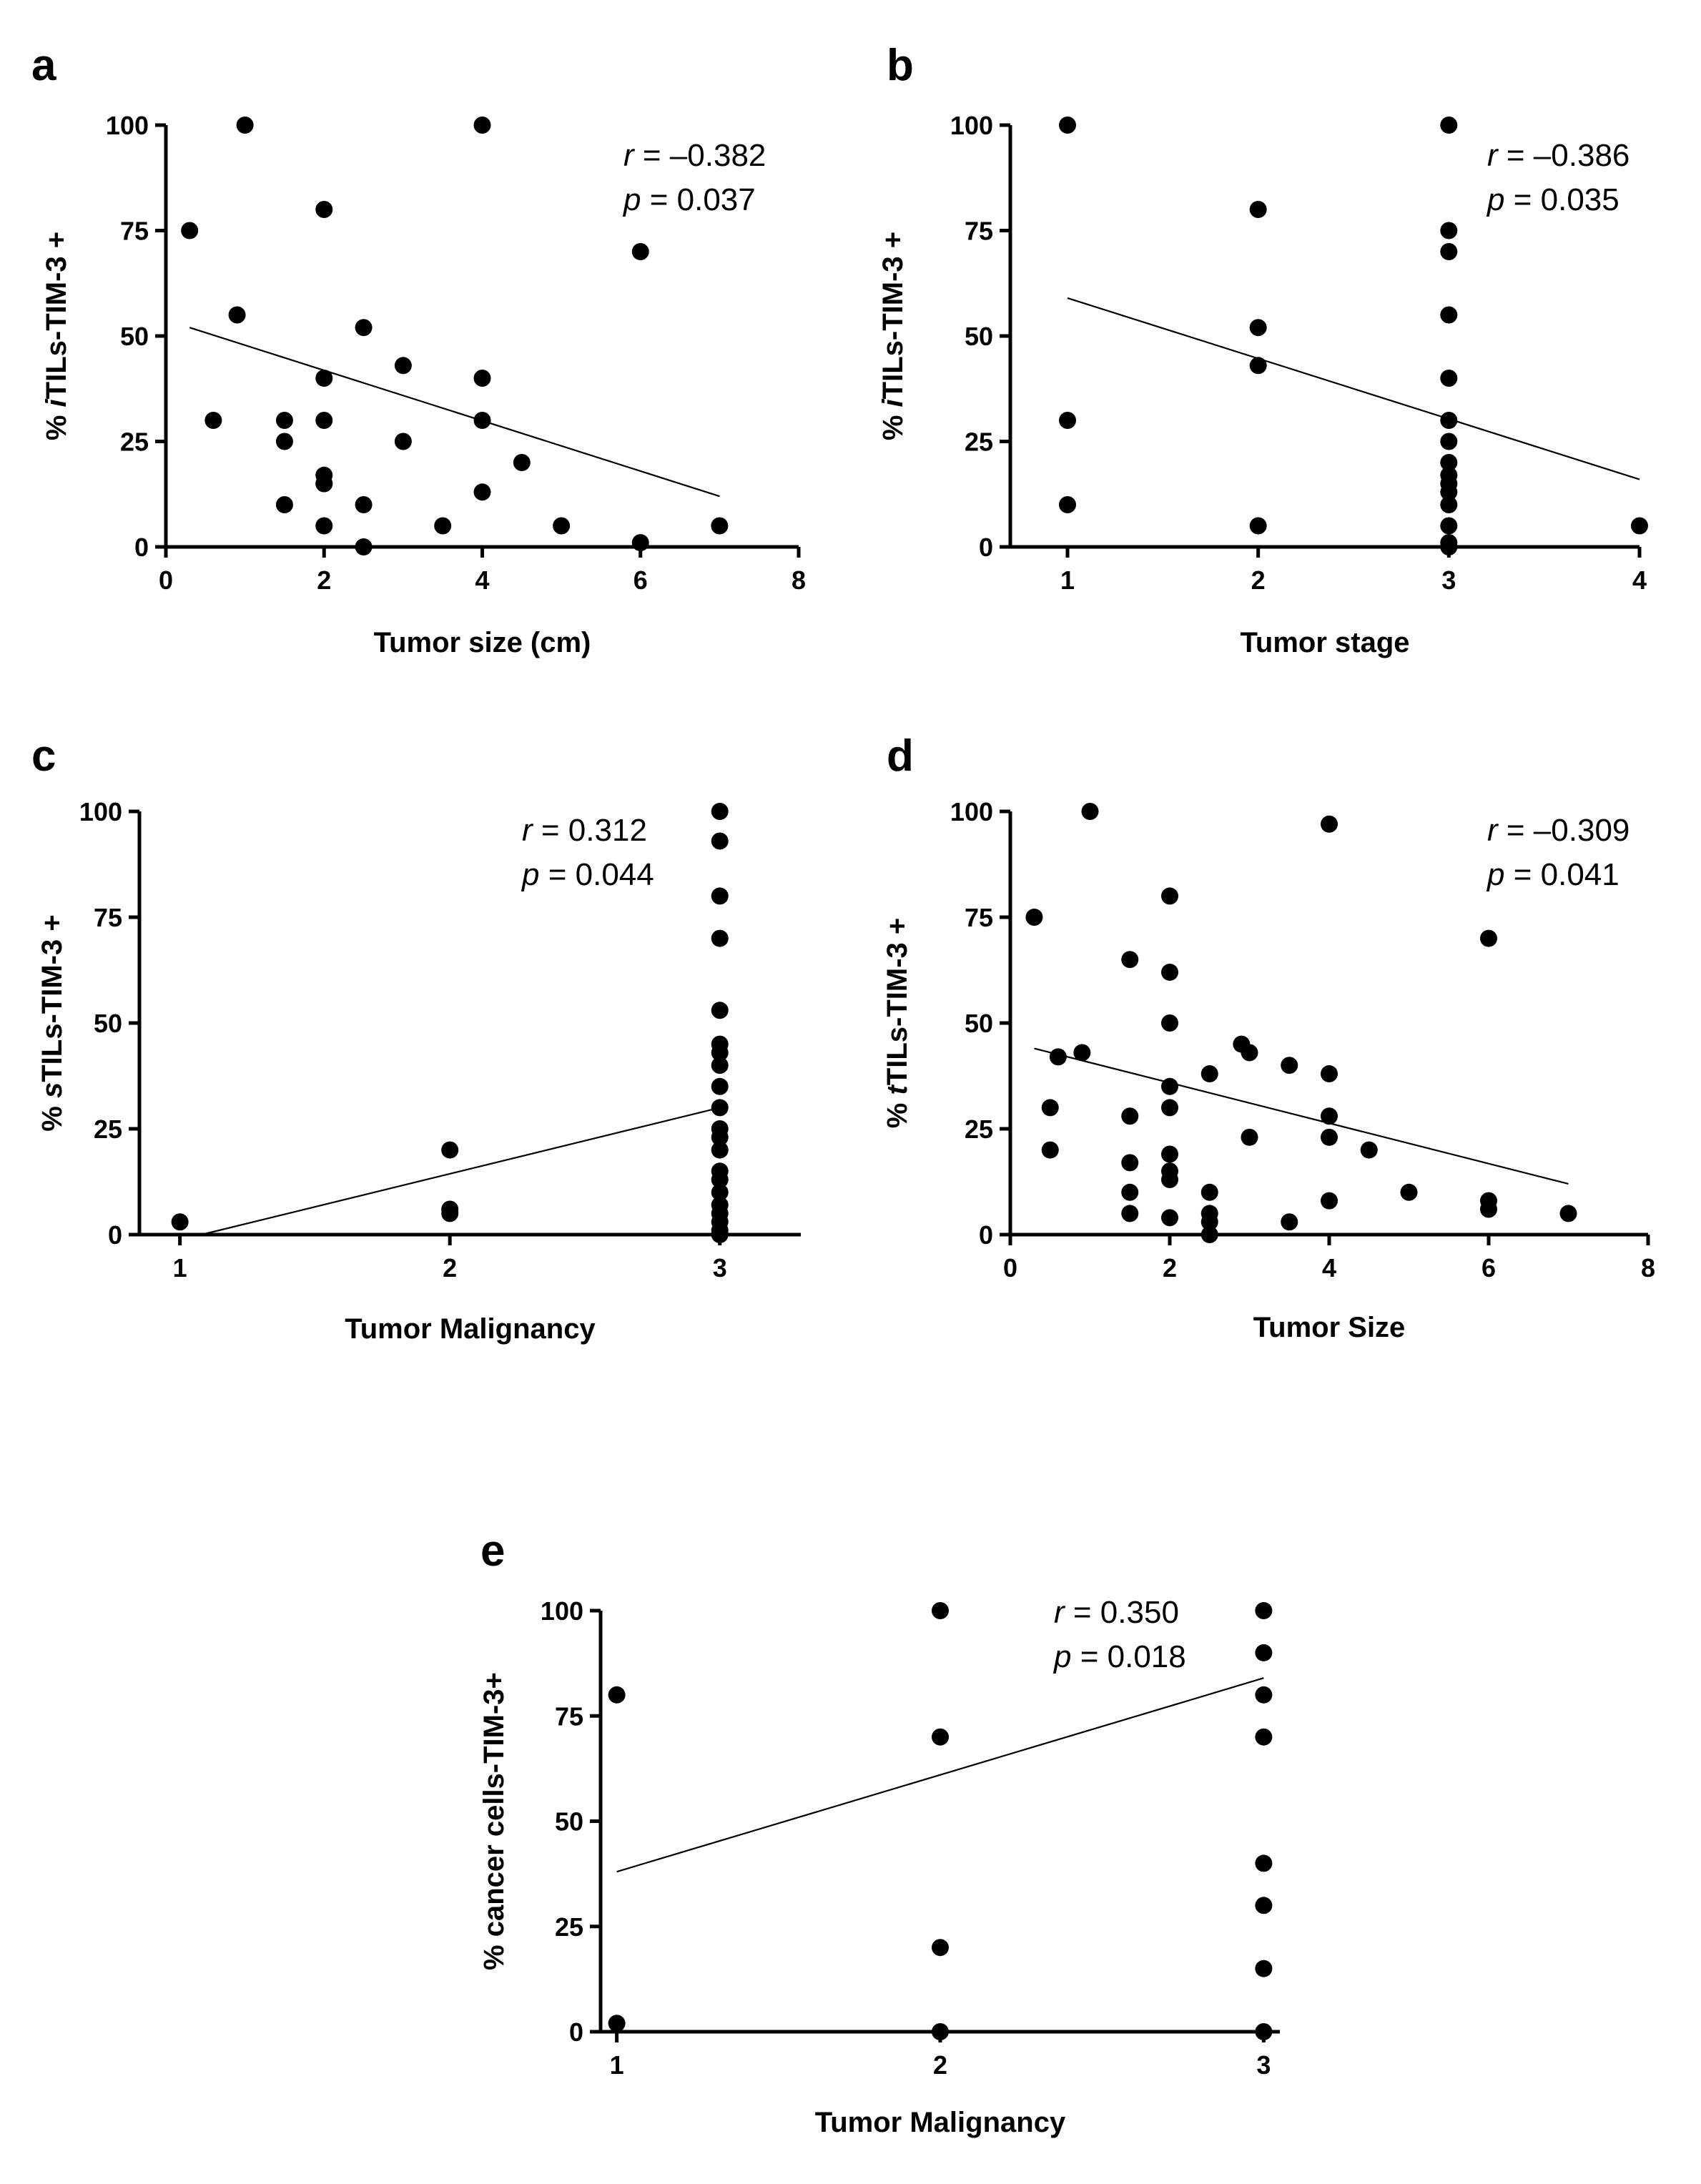 This screenshot has height=2184, width=1701. What do you see at coordinates (900, 65) in the screenshot?
I see `panel-letter: b` at bounding box center [900, 65].